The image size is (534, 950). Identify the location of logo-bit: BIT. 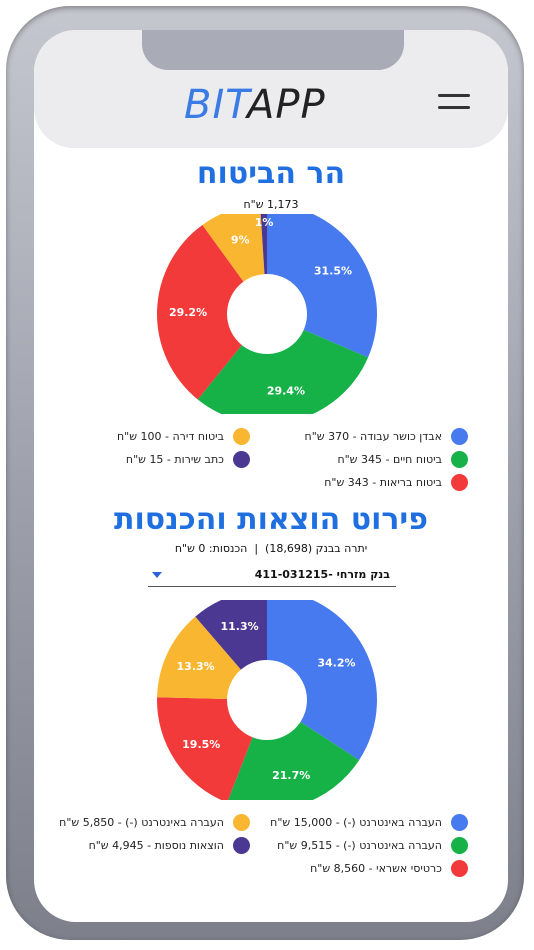
(215, 105).